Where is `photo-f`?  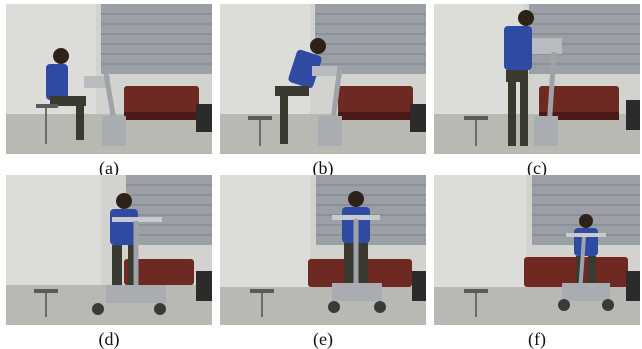 photo-f is located at coordinates (537, 250).